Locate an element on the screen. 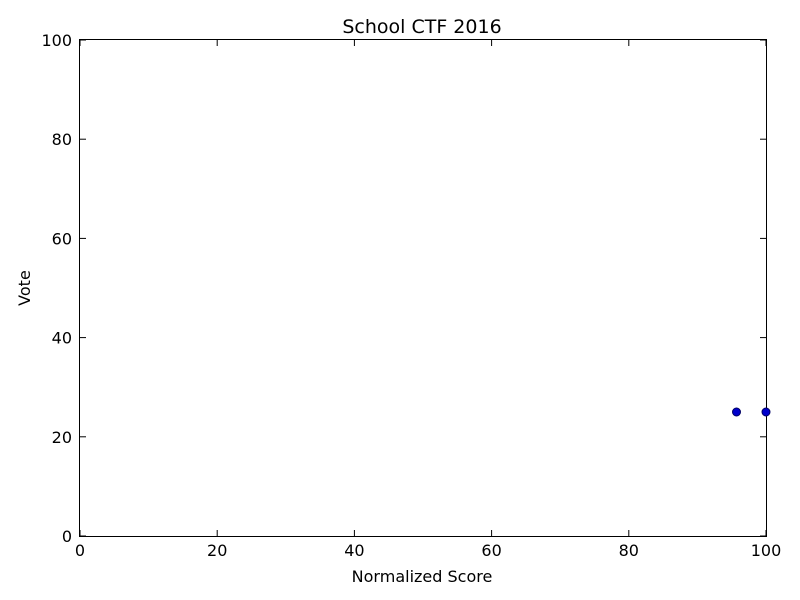 The image size is (800, 600). x-tick-label: 60 is located at coordinates (491, 550).